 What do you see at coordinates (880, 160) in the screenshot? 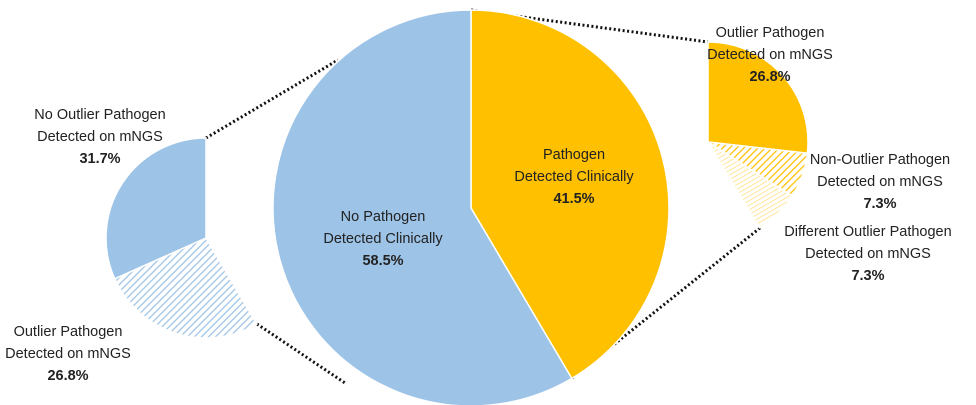
I see `slice-label: Non-Outlier Pathogen` at bounding box center [880, 160].